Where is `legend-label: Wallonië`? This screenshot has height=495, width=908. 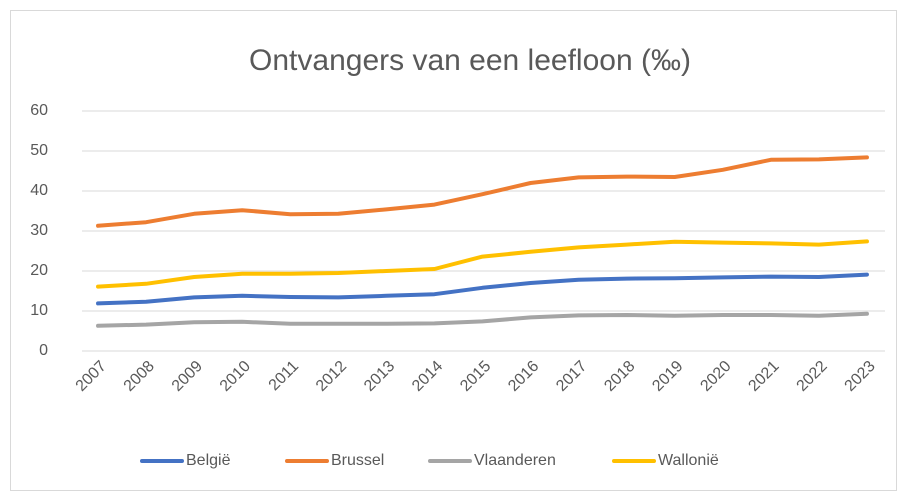 legend-label: Wallonië is located at coordinates (688, 460).